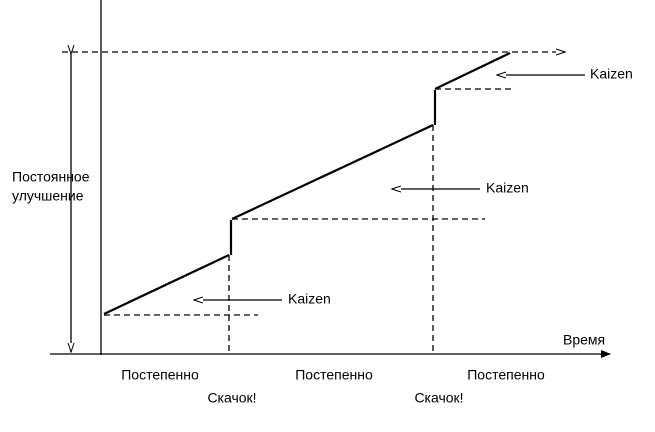 The width and height of the screenshot is (655, 432). I want to click on y-axis-label: улучшение, so click(48, 196).